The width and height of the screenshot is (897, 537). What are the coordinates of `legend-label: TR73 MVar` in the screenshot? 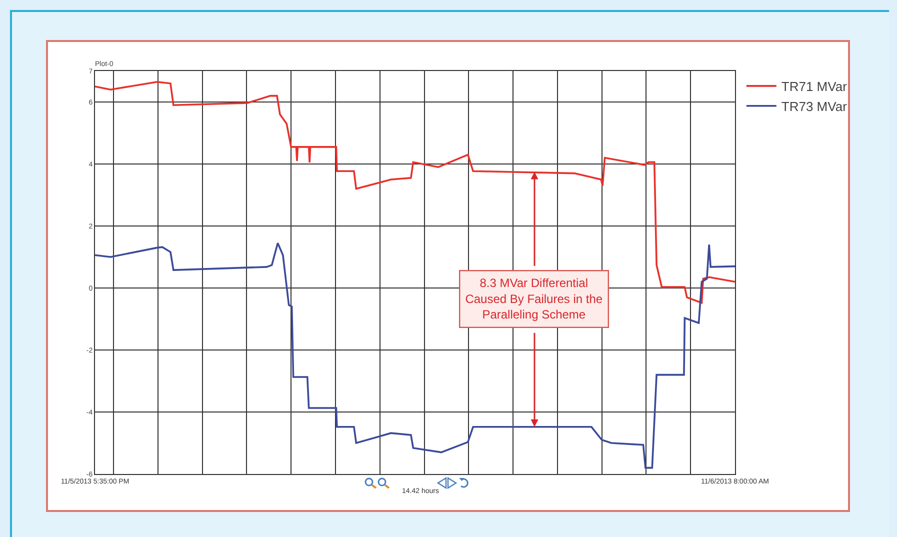 It's located at (814, 106).